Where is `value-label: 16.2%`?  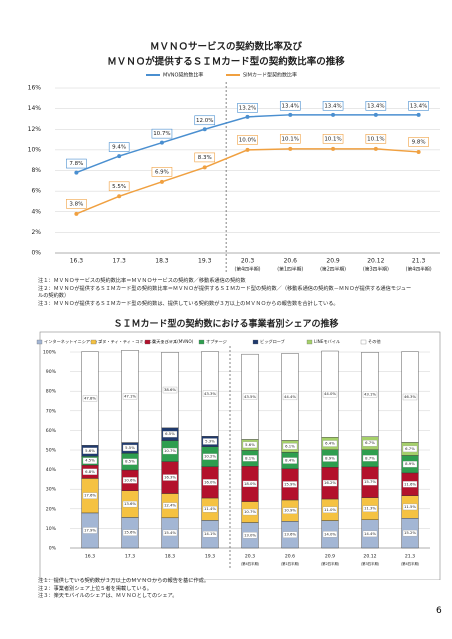 value-label: 16.2% is located at coordinates (330, 482).